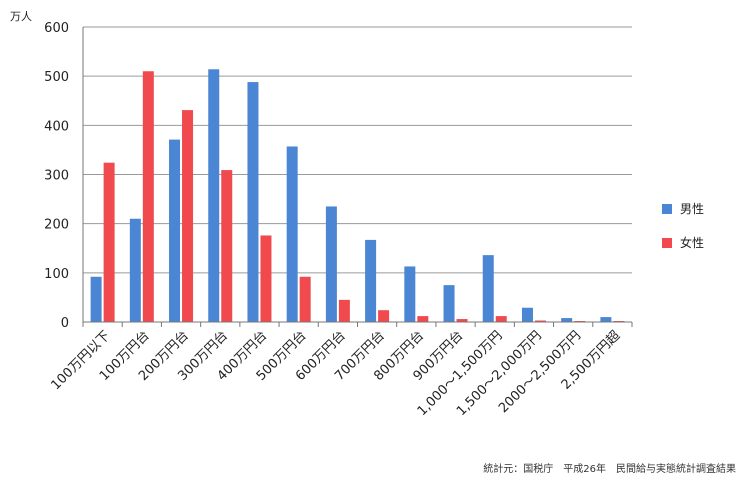  What do you see at coordinates (56, 28) in the screenshot?
I see `y-tick-label: 600` at bounding box center [56, 28].